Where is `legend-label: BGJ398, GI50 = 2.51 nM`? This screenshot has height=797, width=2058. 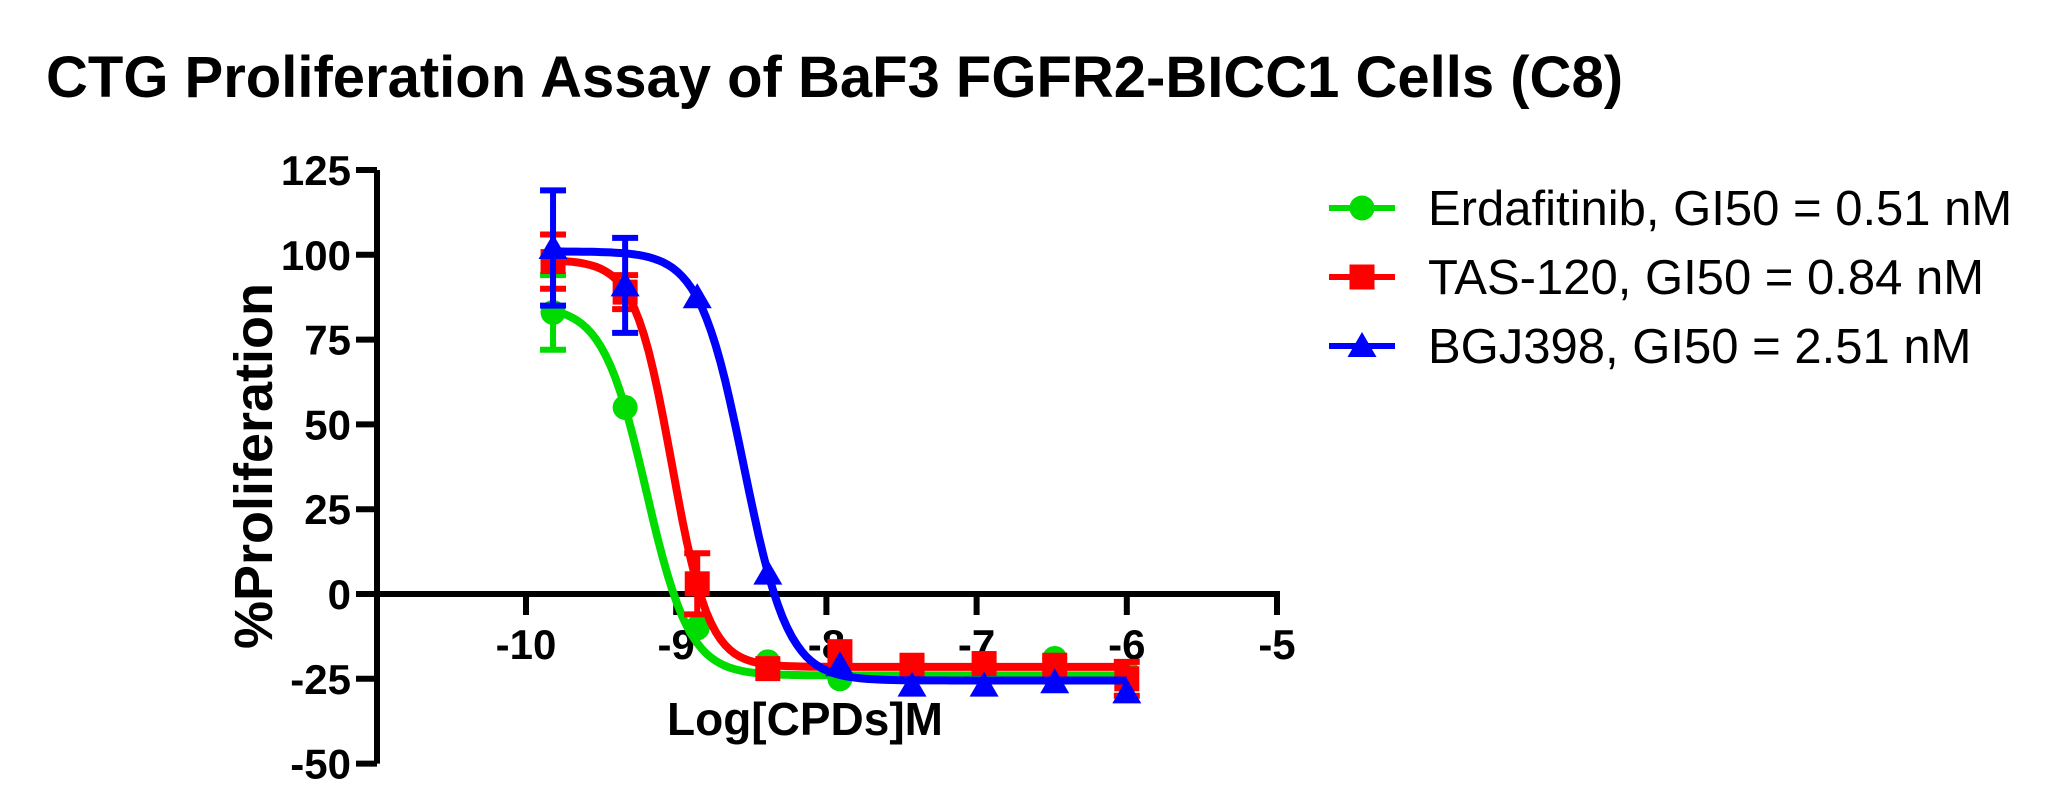 legend-label: BGJ398, GI50 = 2.51 nM is located at coordinates (1699, 347).